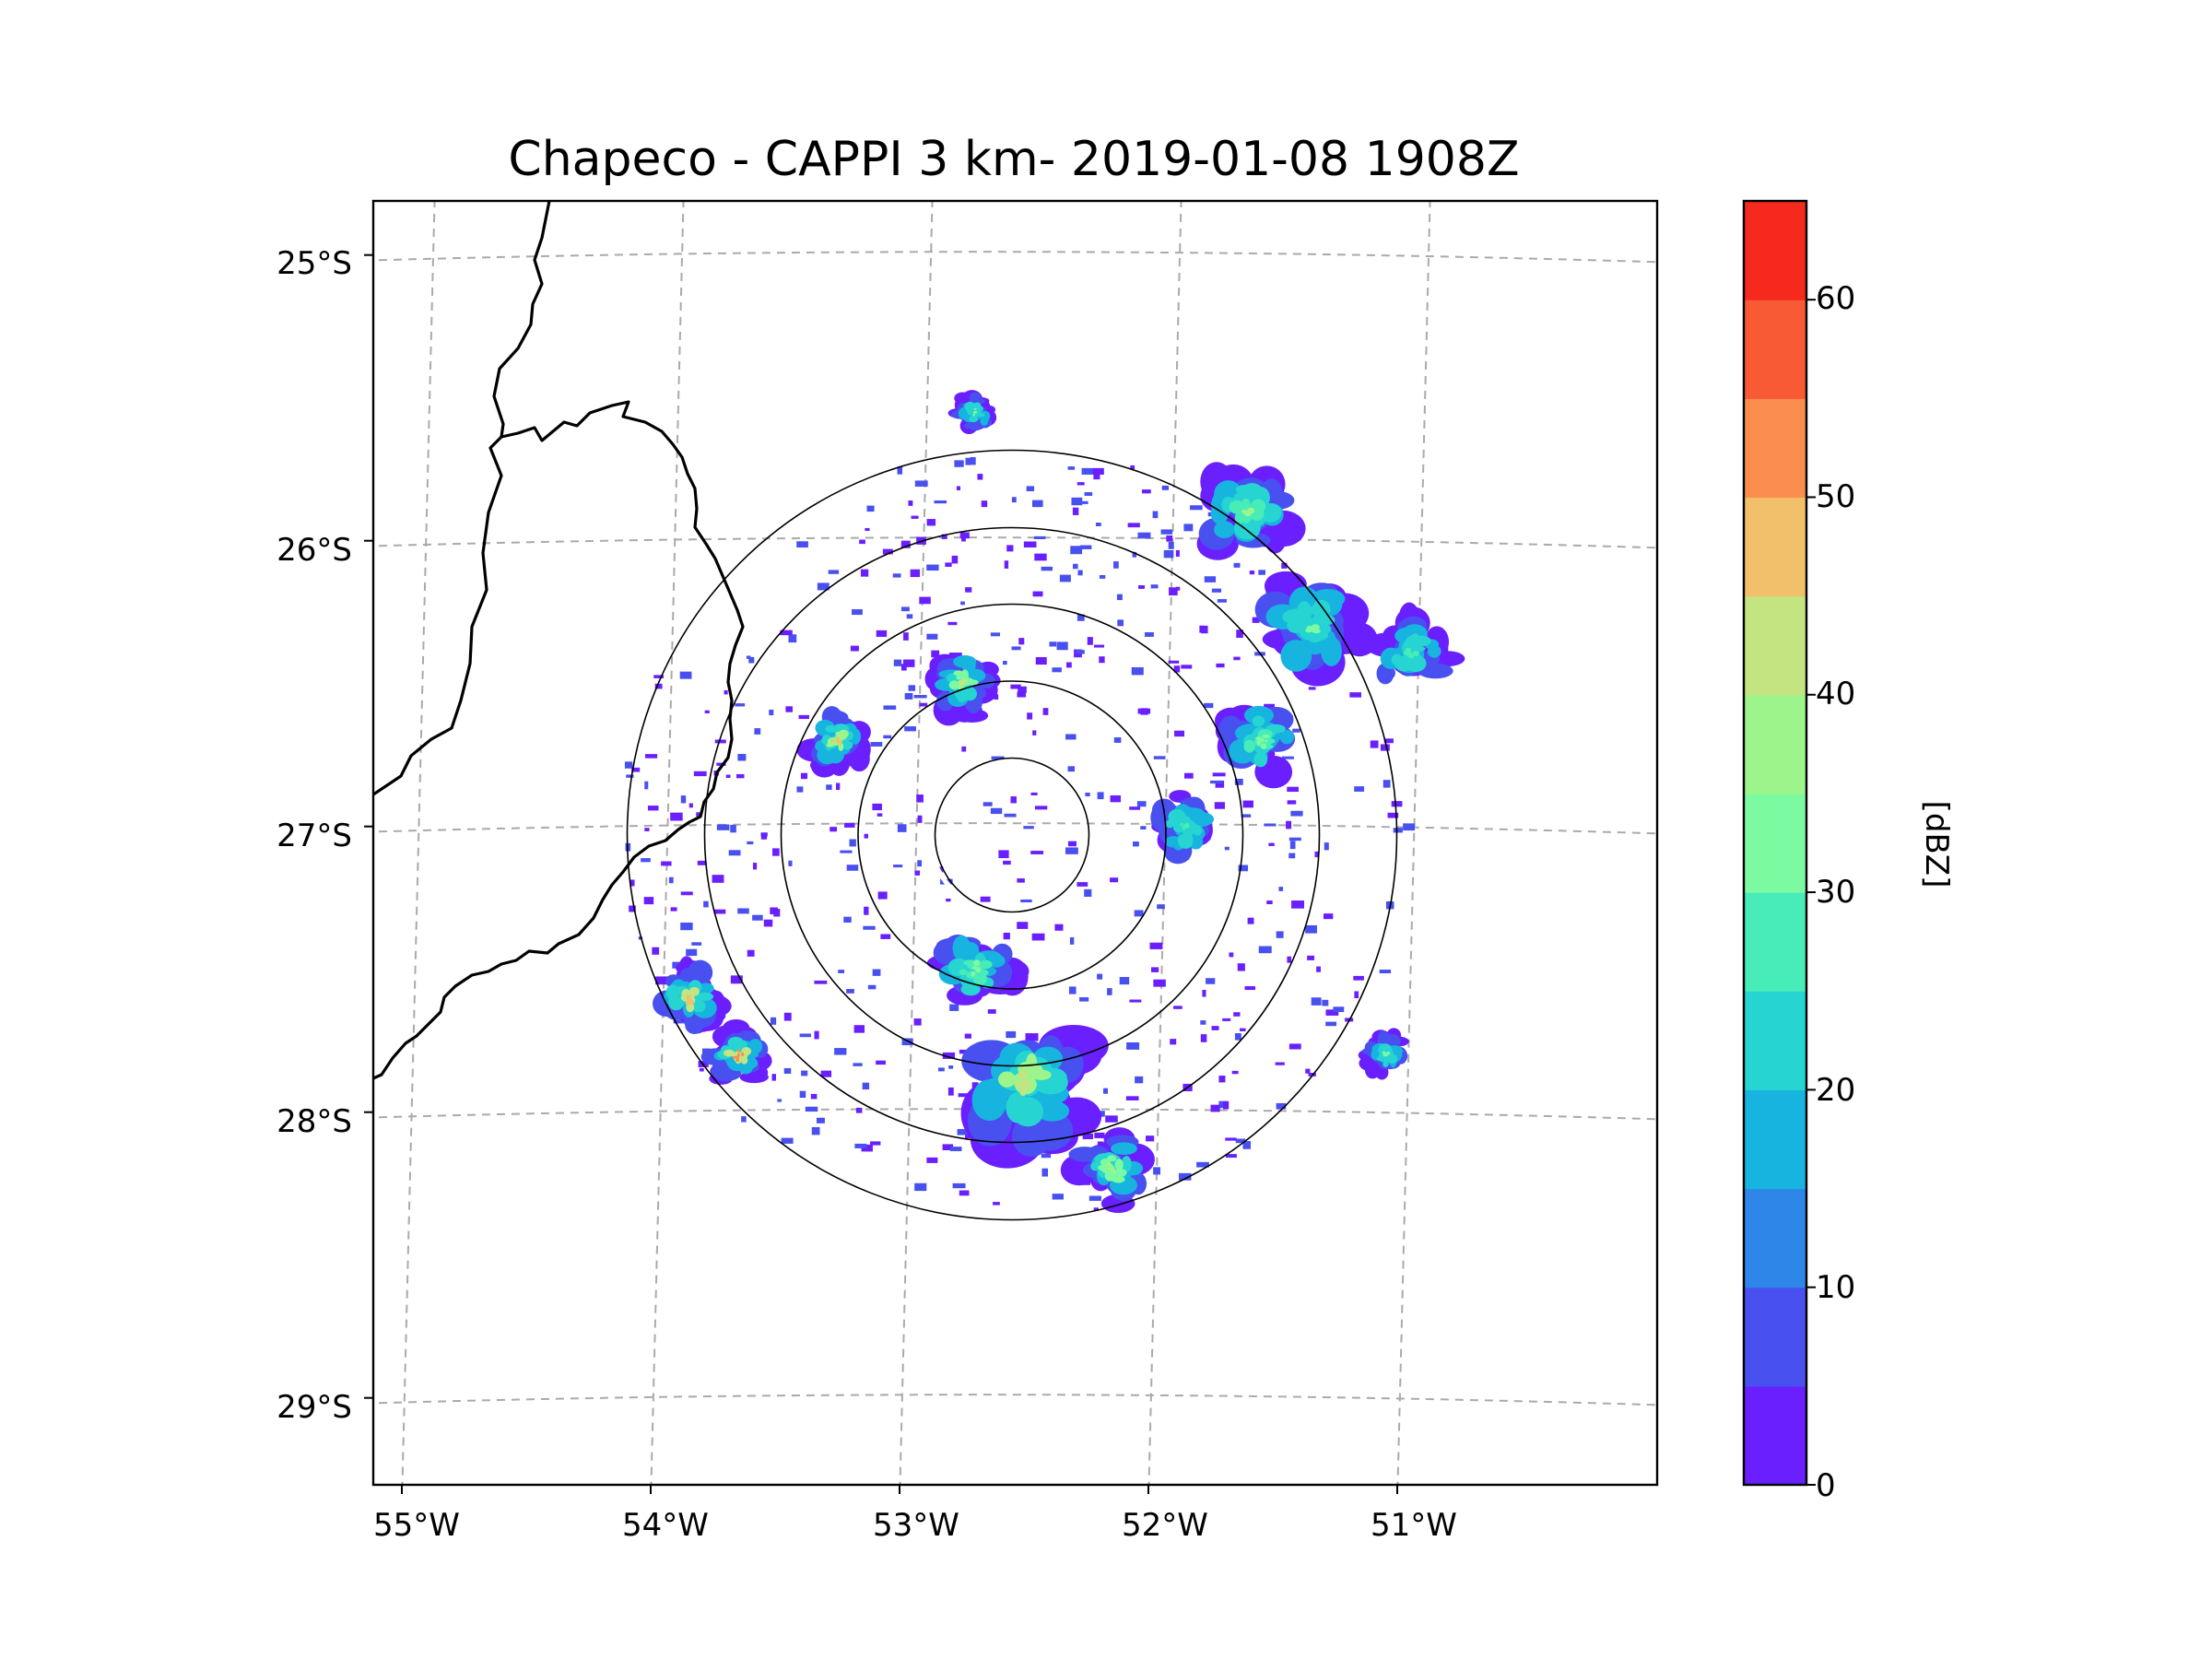 The height and width of the screenshot is (1659, 2212). What do you see at coordinates (916, 1525) in the screenshot?
I see `lon-tick-53w: 53°W` at bounding box center [916, 1525].